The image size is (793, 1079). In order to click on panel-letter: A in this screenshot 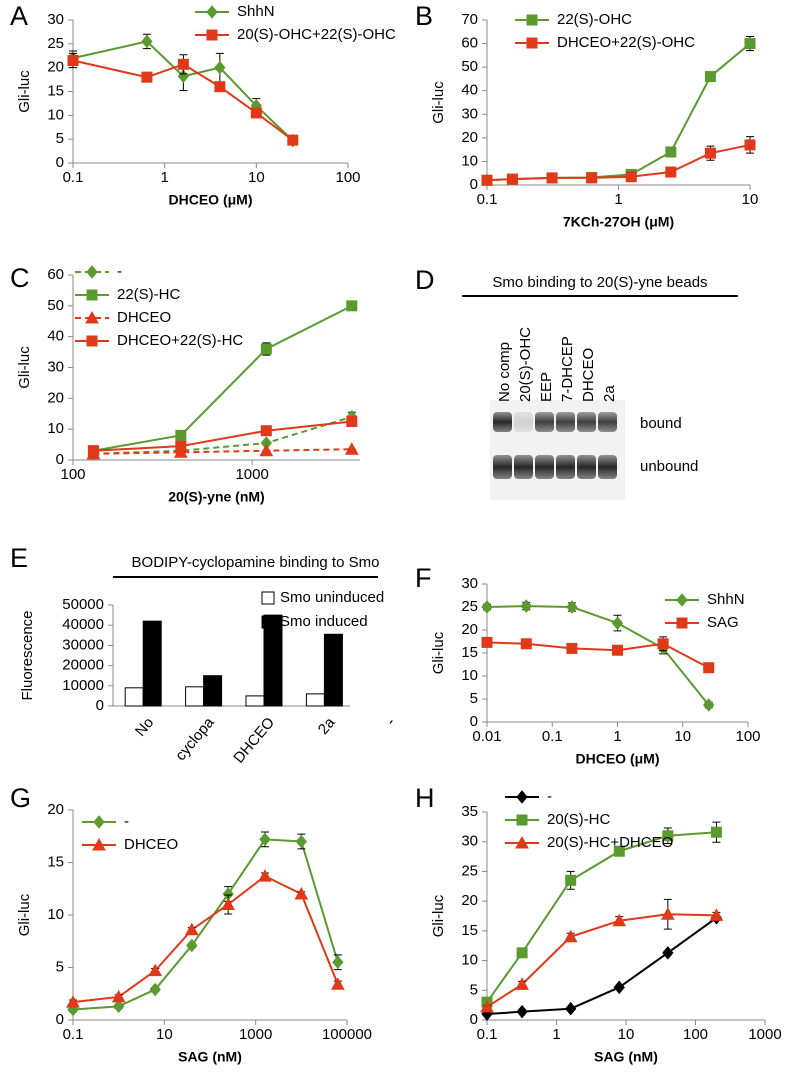, I will do `click(19, 16)`.